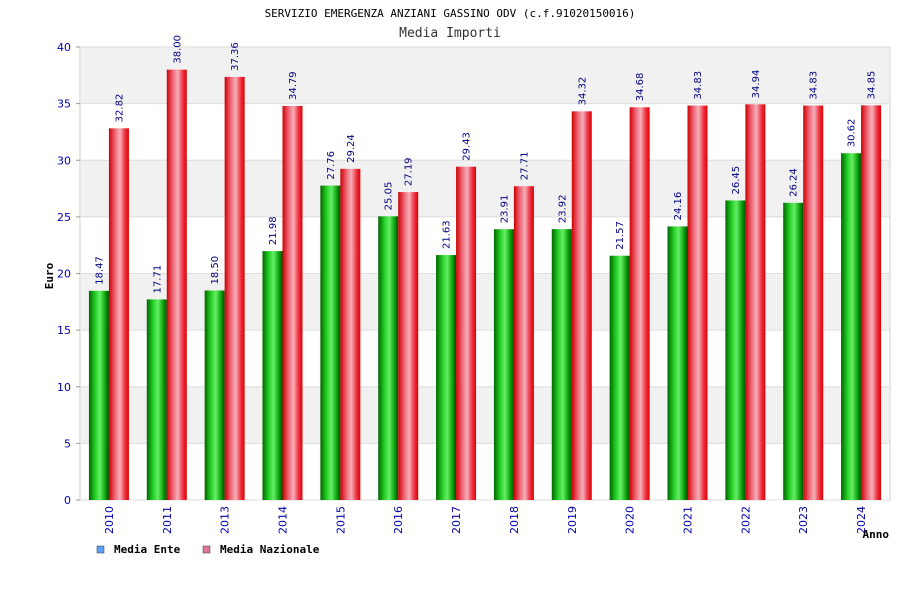  What do you see at coordinates (572, 520) in the screenshot?
I see `x-tick-label: 2019` at bounding box center [572, 520].